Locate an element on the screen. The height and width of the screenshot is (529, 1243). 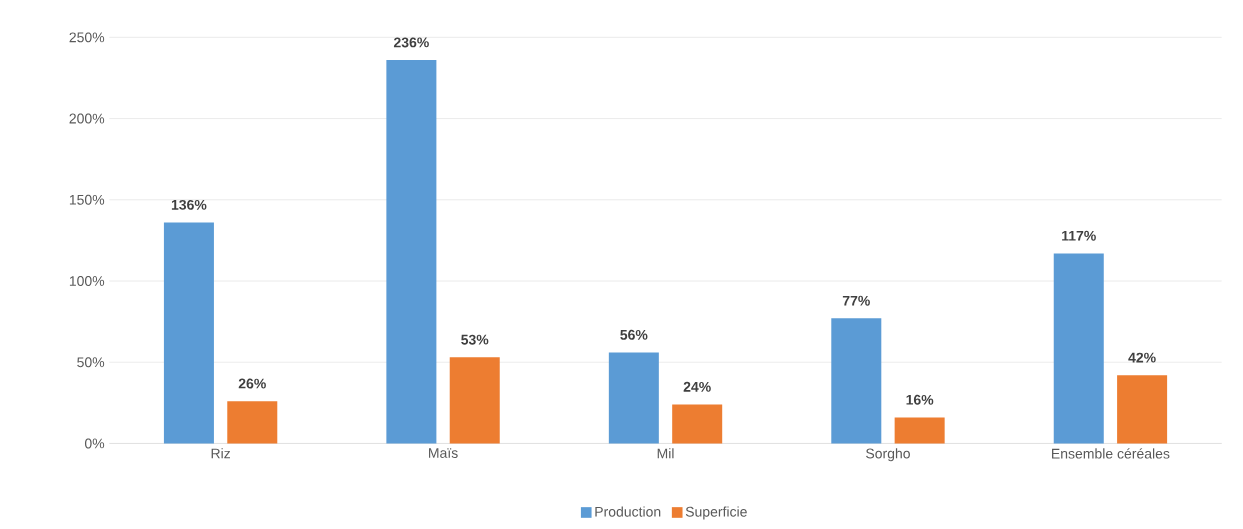
data-label: 56% is located at coordinates (634, 334).